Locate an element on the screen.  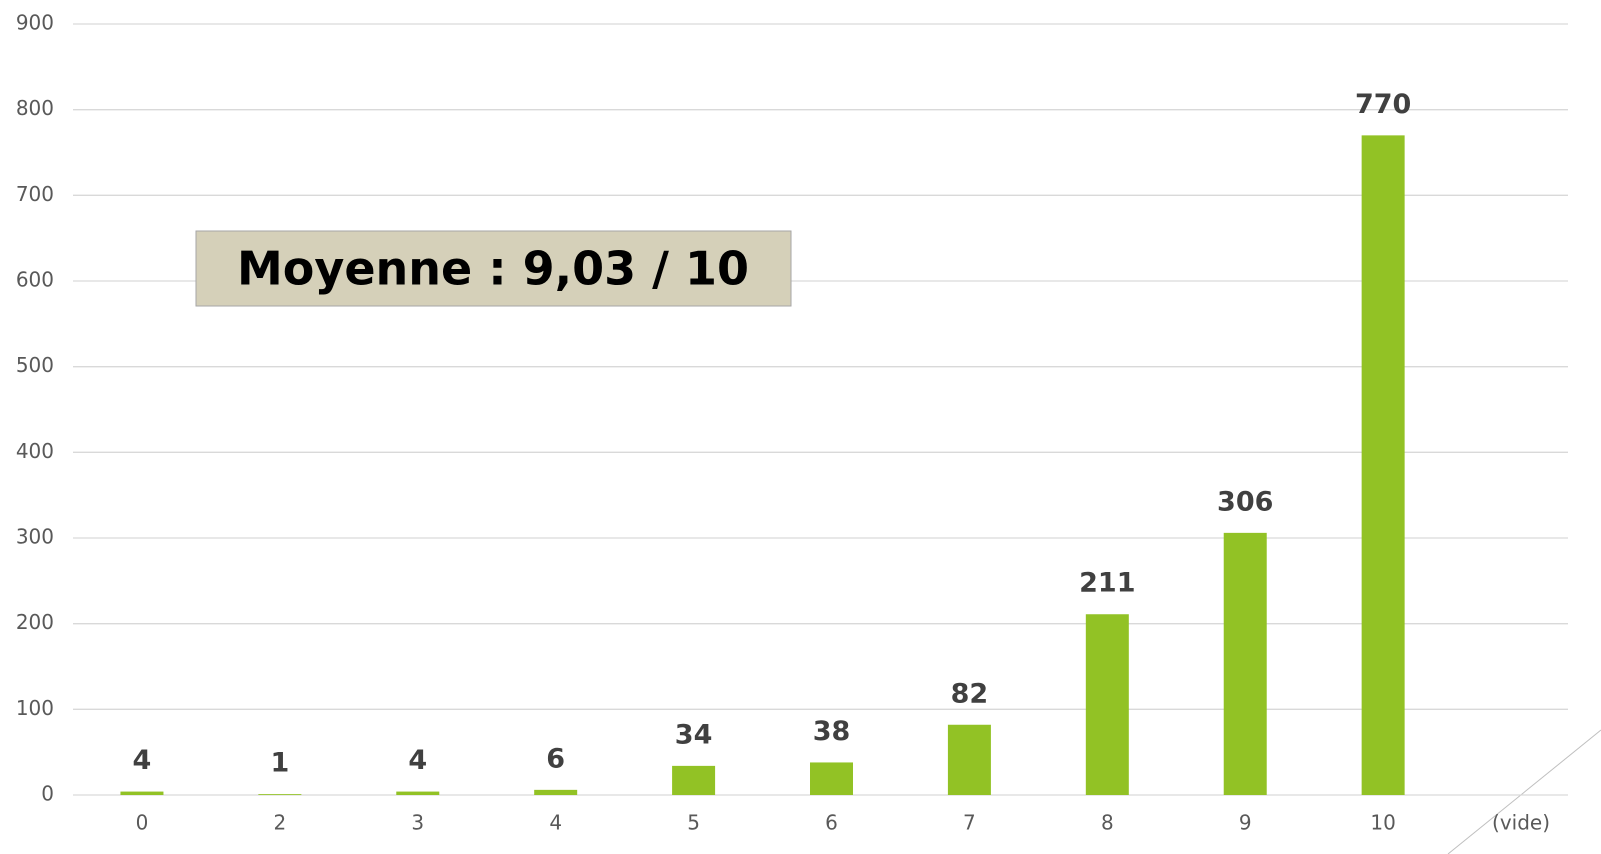
x-tick-label: 0 is located at coordinates (142, 823).